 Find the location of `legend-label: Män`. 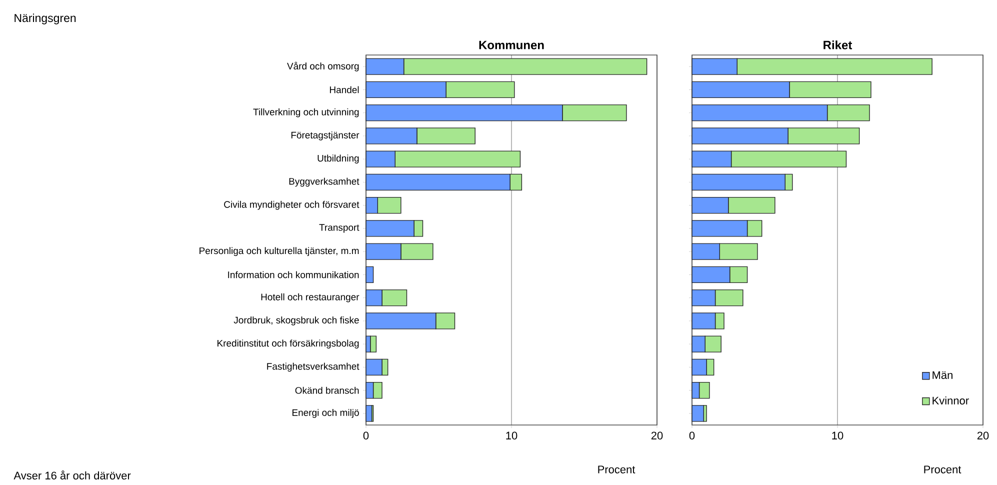

legend-label: Män is located at coordinates (942, 375).